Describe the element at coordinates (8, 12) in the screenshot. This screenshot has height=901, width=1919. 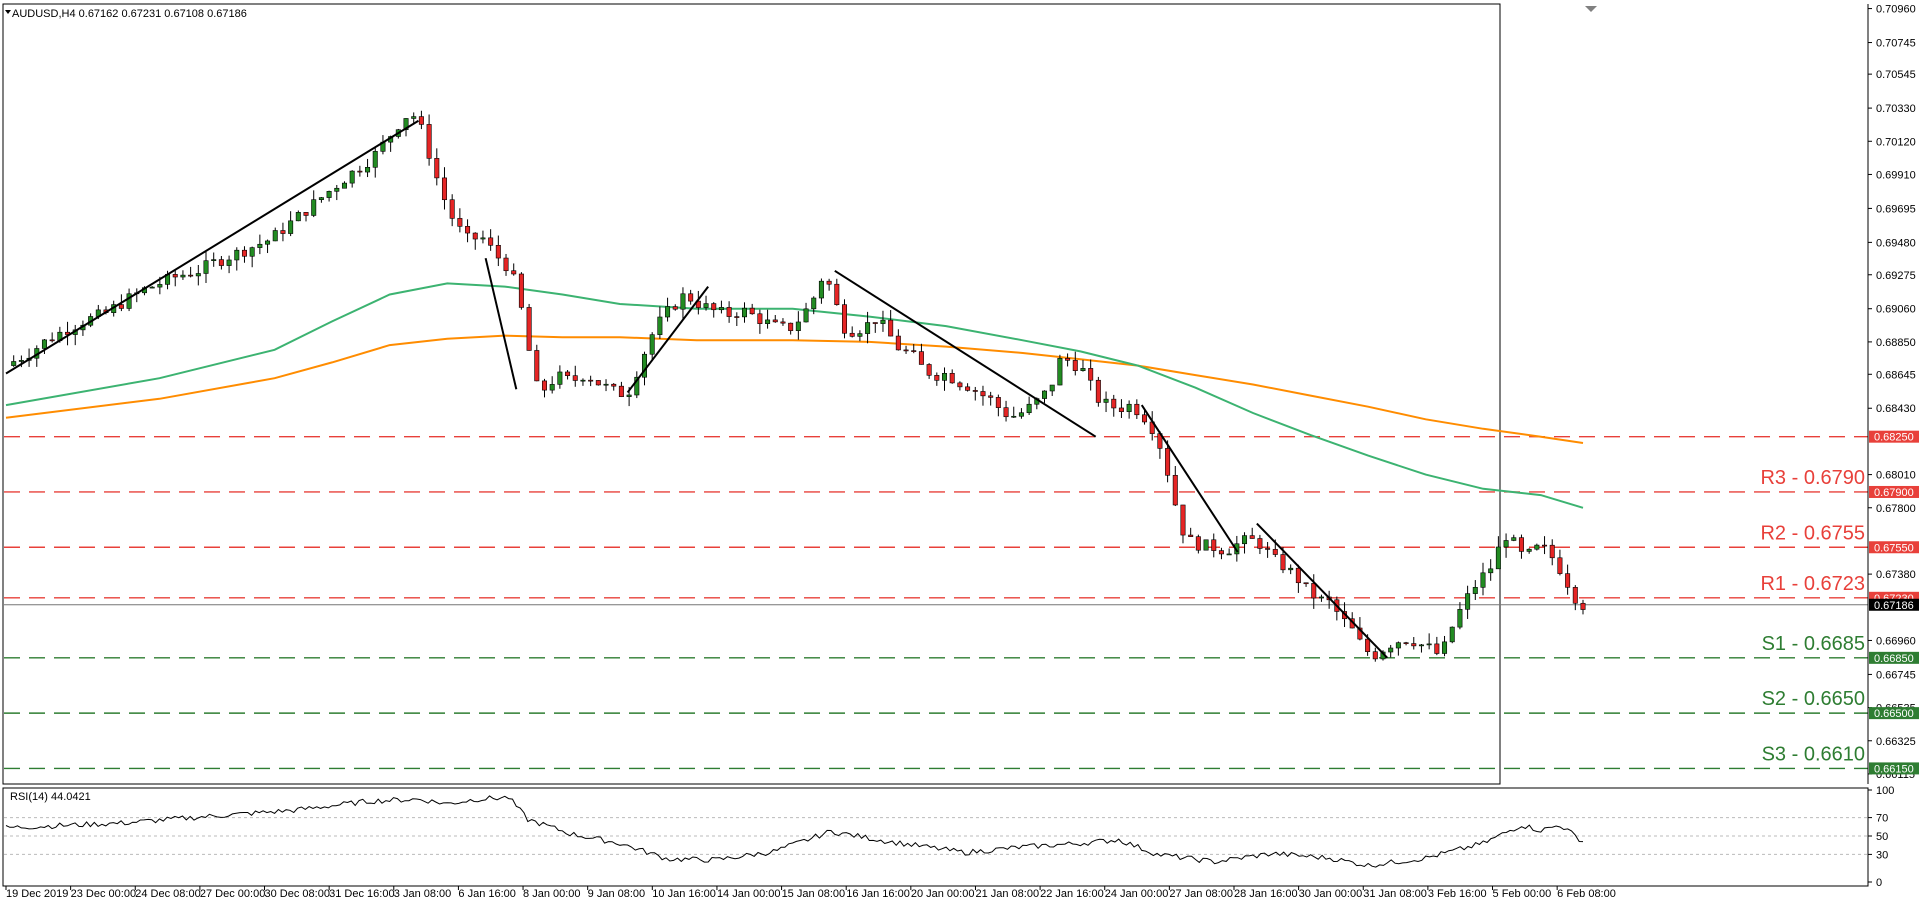
I see `header-dropdown-icon` at that location.